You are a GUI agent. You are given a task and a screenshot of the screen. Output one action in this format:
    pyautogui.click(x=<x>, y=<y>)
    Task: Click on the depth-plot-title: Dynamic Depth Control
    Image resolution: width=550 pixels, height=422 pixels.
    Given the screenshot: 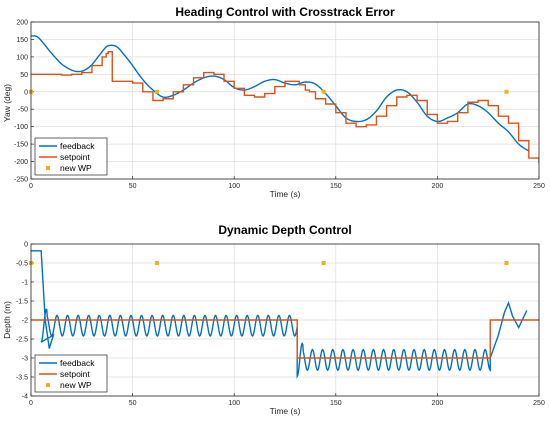 What is the action you would take?
    pyautogui.click(x=284, y=230)
    